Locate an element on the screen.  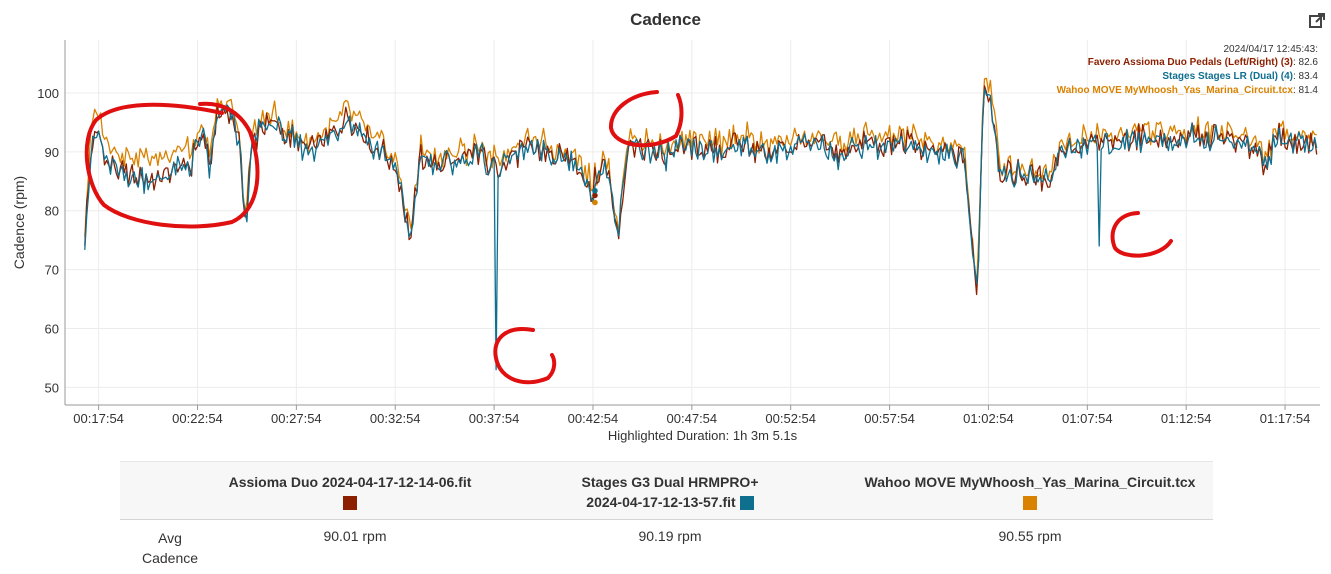
y-tick-label: 50 is located at coordinates (52, 387).